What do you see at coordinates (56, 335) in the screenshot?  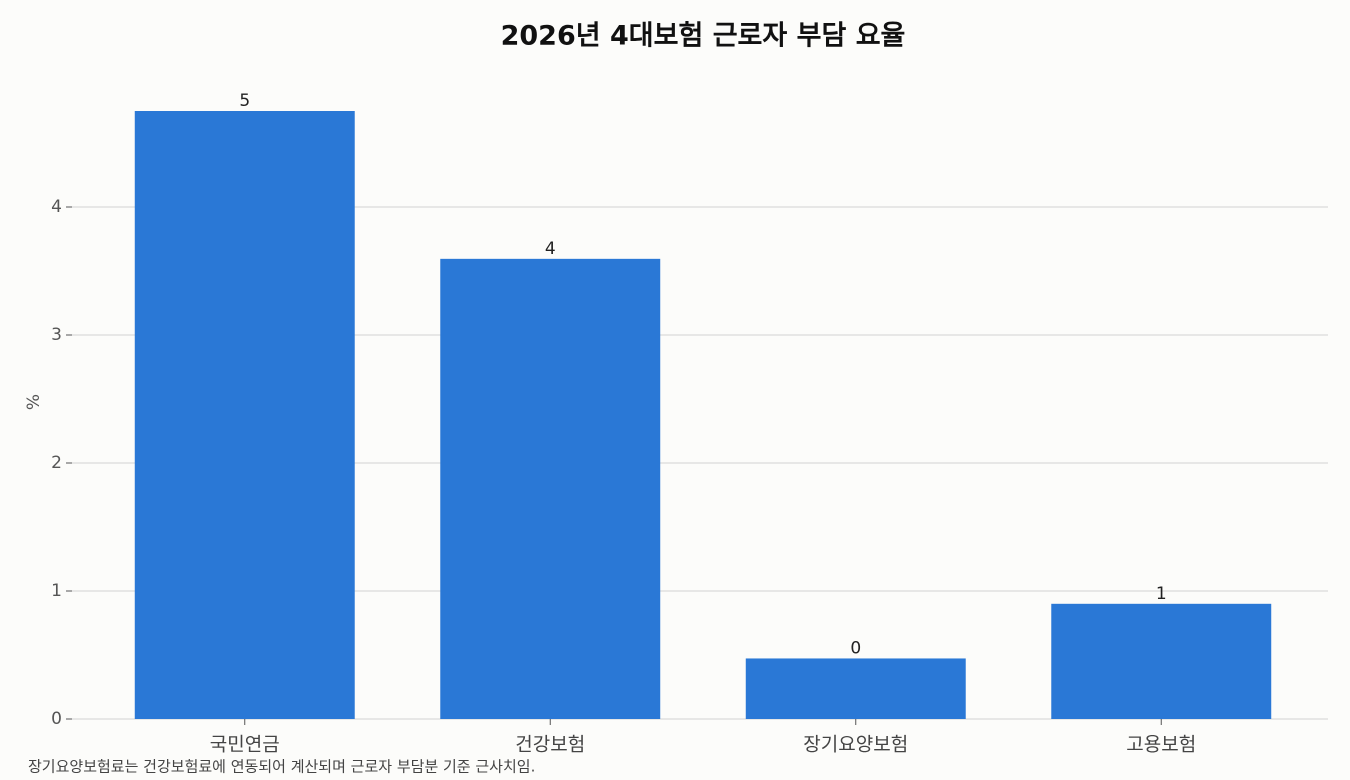 I see `y-tick-label: 3` at bounding box center [56, 335].